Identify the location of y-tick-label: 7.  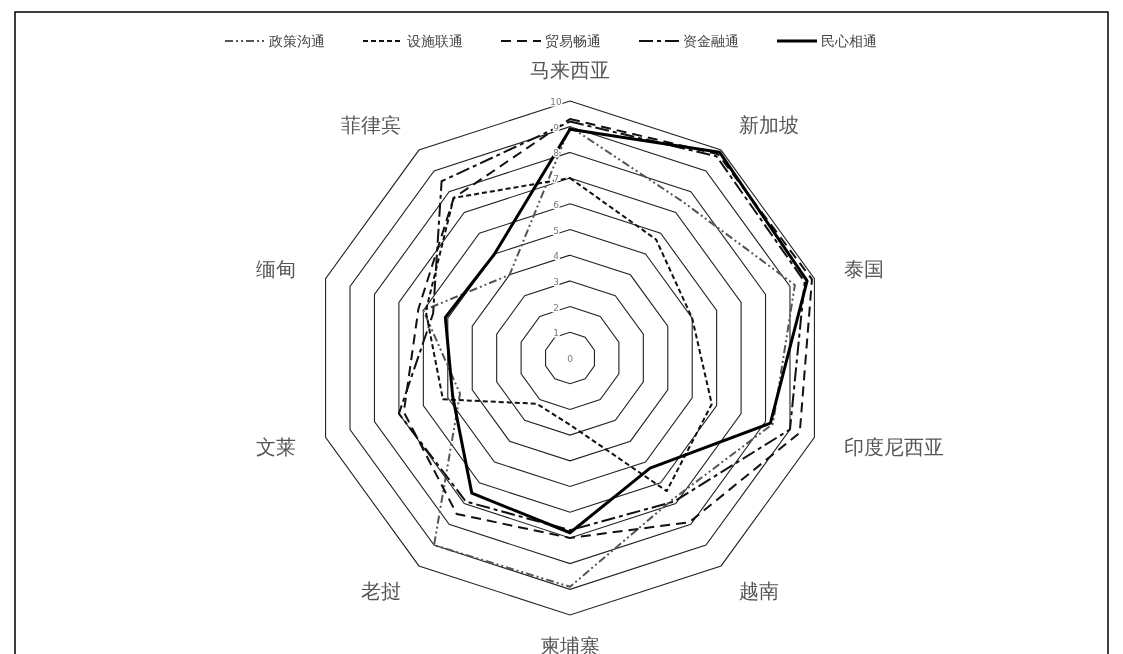
(556, 179).